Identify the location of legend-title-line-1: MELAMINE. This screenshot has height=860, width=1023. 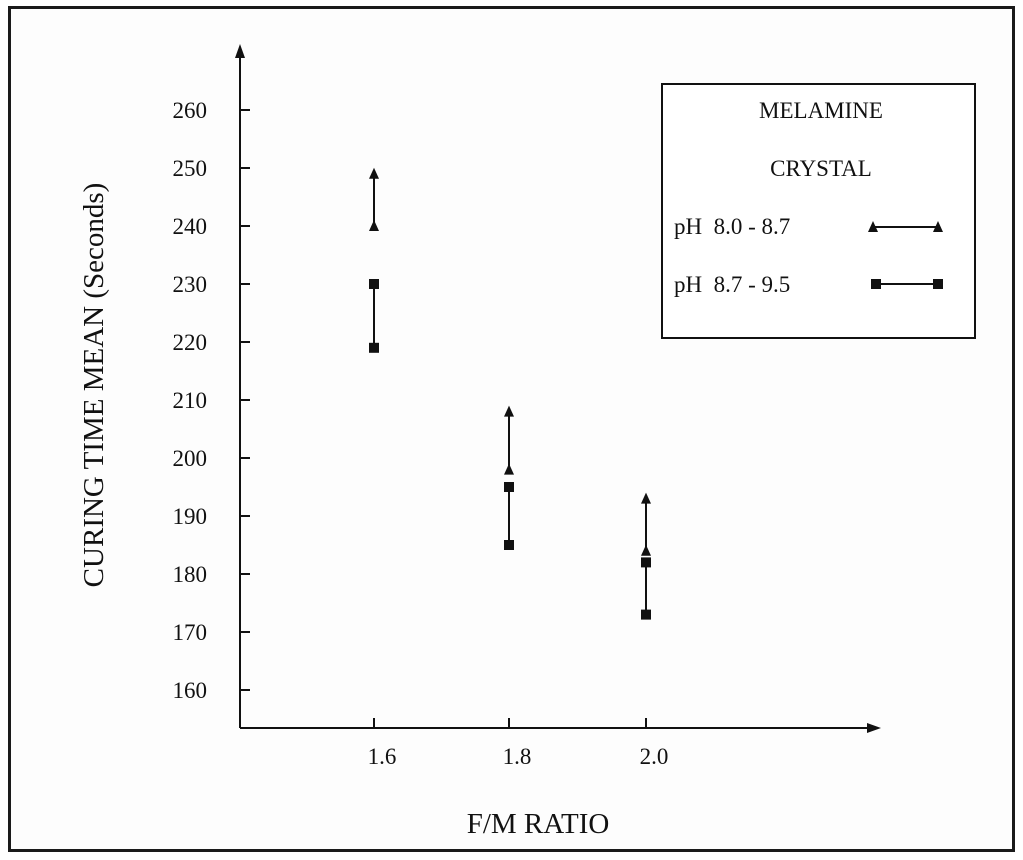
(821, 110).